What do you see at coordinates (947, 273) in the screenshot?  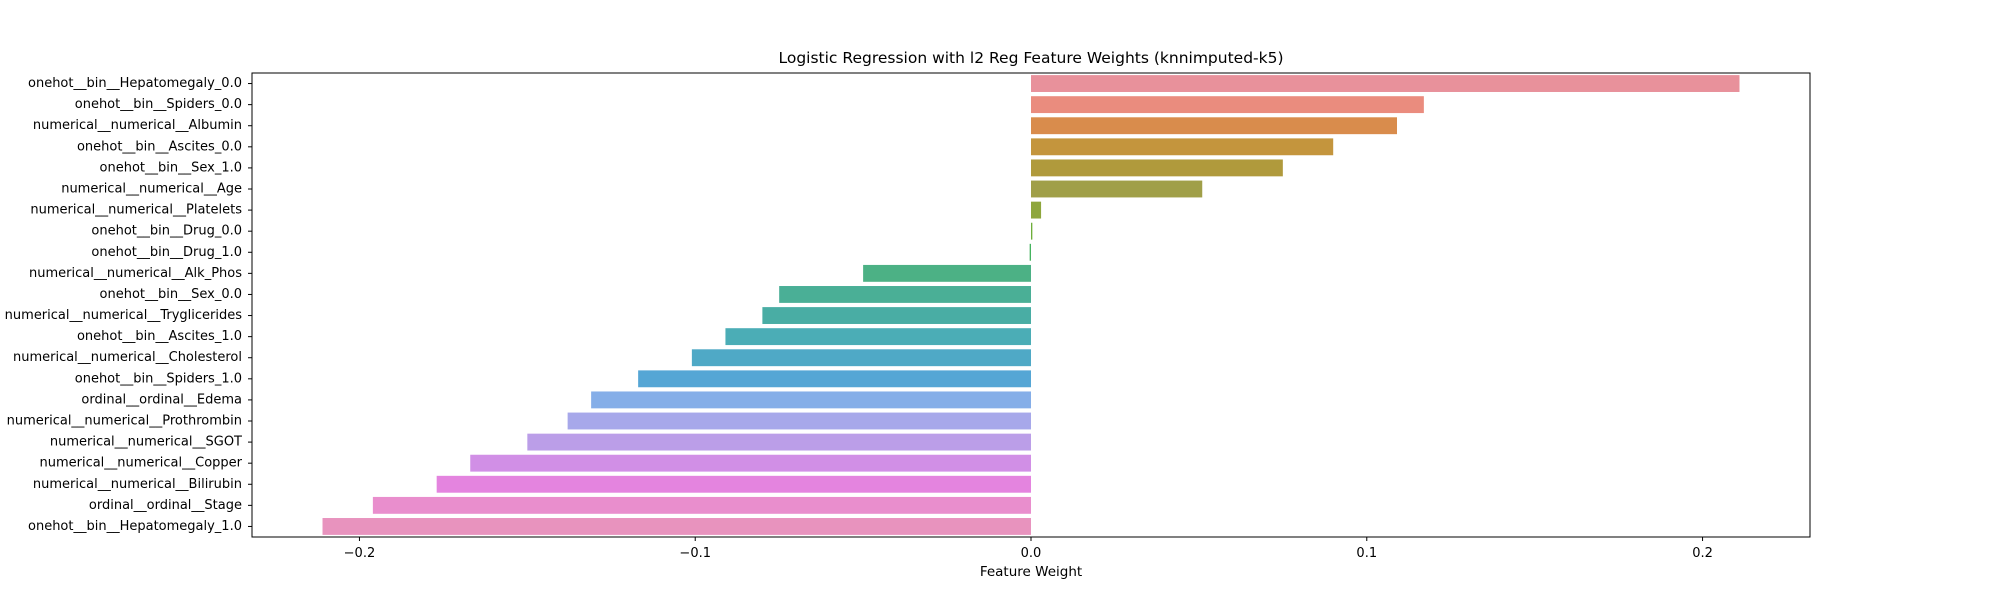 I see `bar-numerical__numerical__Alk_Phos` at bounding box center [947, 273].